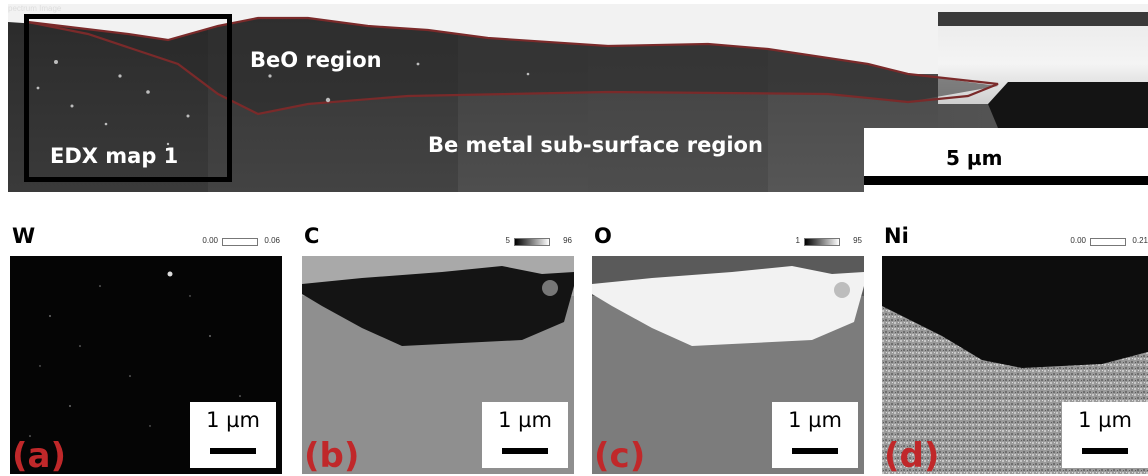 This screenshot has width=1148, height=476. Describe the element at coordinates (1006, 160) in the screenshot. I see `sem-scale-bar: 5 µm` at that location.